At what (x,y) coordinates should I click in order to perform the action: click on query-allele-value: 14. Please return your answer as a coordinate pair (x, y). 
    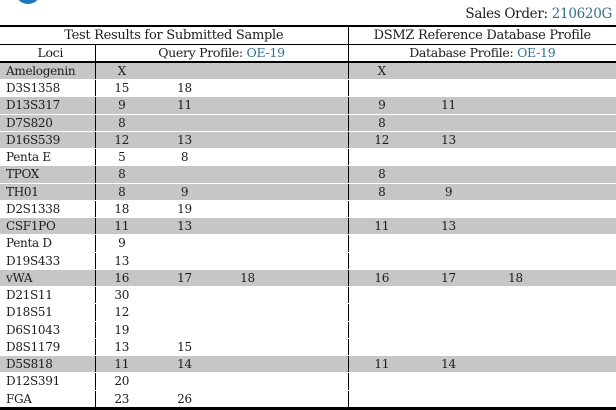
    Looking at the image, I should click on (189, 364).